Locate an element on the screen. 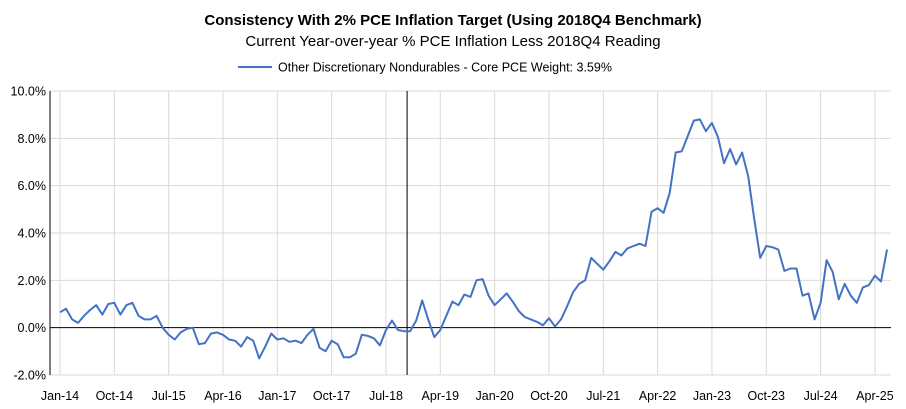 The width and height of the screenshot is (906, 409). y-tick-label: 8.0% is located at coordinates (32, 139).